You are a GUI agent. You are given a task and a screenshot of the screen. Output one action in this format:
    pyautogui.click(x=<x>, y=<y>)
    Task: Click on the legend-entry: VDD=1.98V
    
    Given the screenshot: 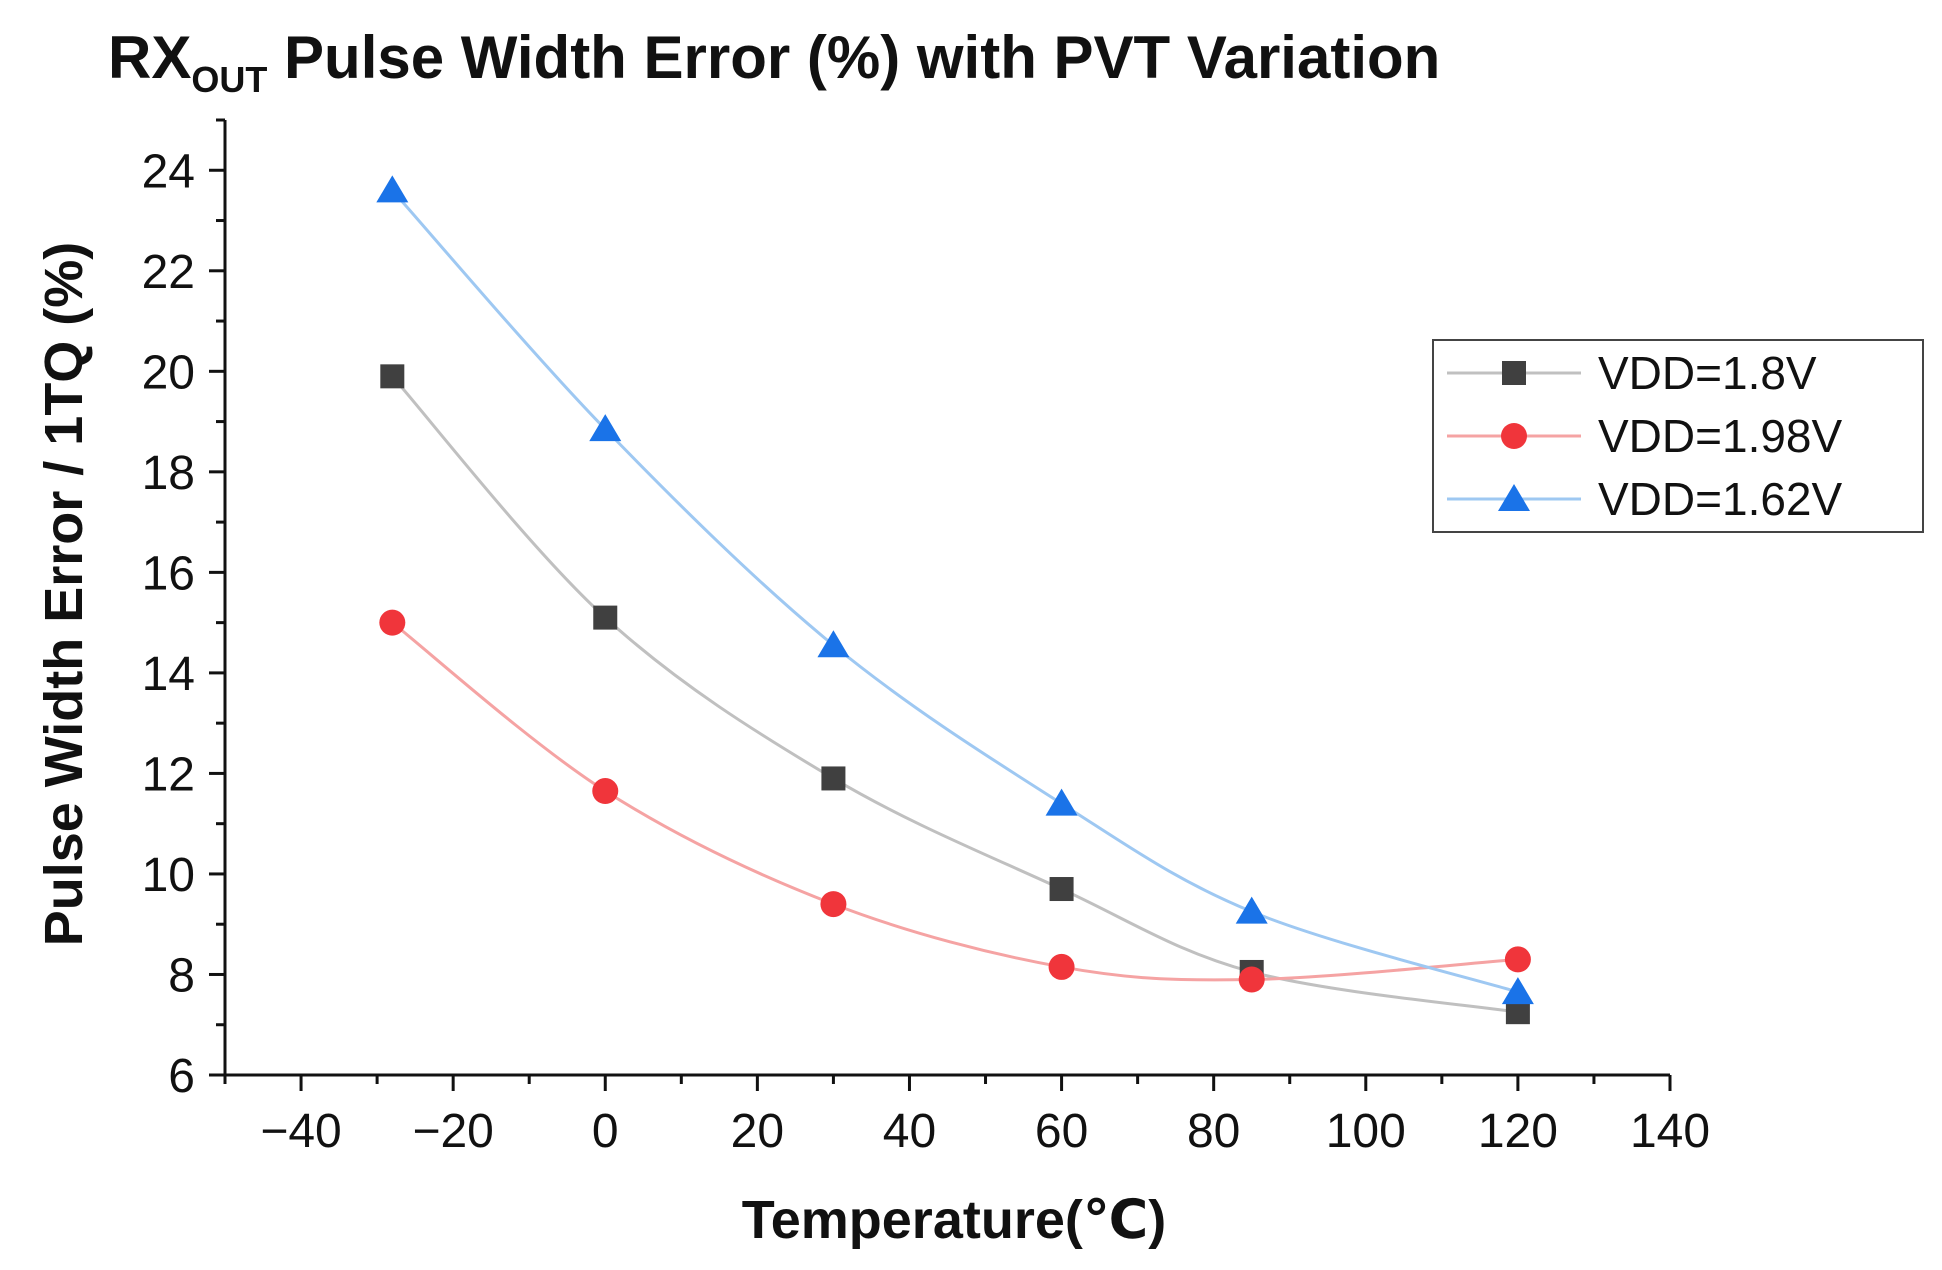 What is the action you would take?
    pyautogui.click(x=1645, y=436)
    